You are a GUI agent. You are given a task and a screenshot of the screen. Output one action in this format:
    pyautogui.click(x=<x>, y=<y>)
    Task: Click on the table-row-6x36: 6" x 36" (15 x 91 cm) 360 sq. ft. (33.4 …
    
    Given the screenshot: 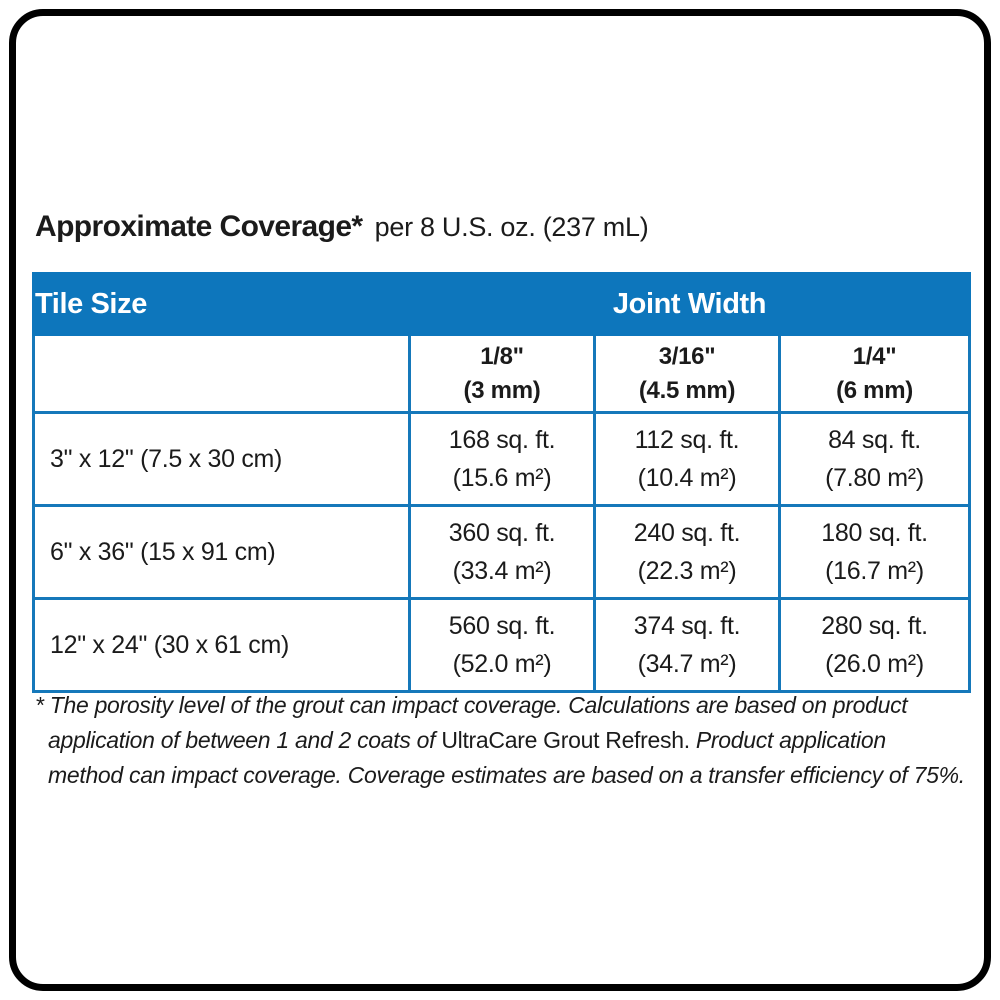 What is the action you would take?
    pyautogui.click(x=502, y=552)
    